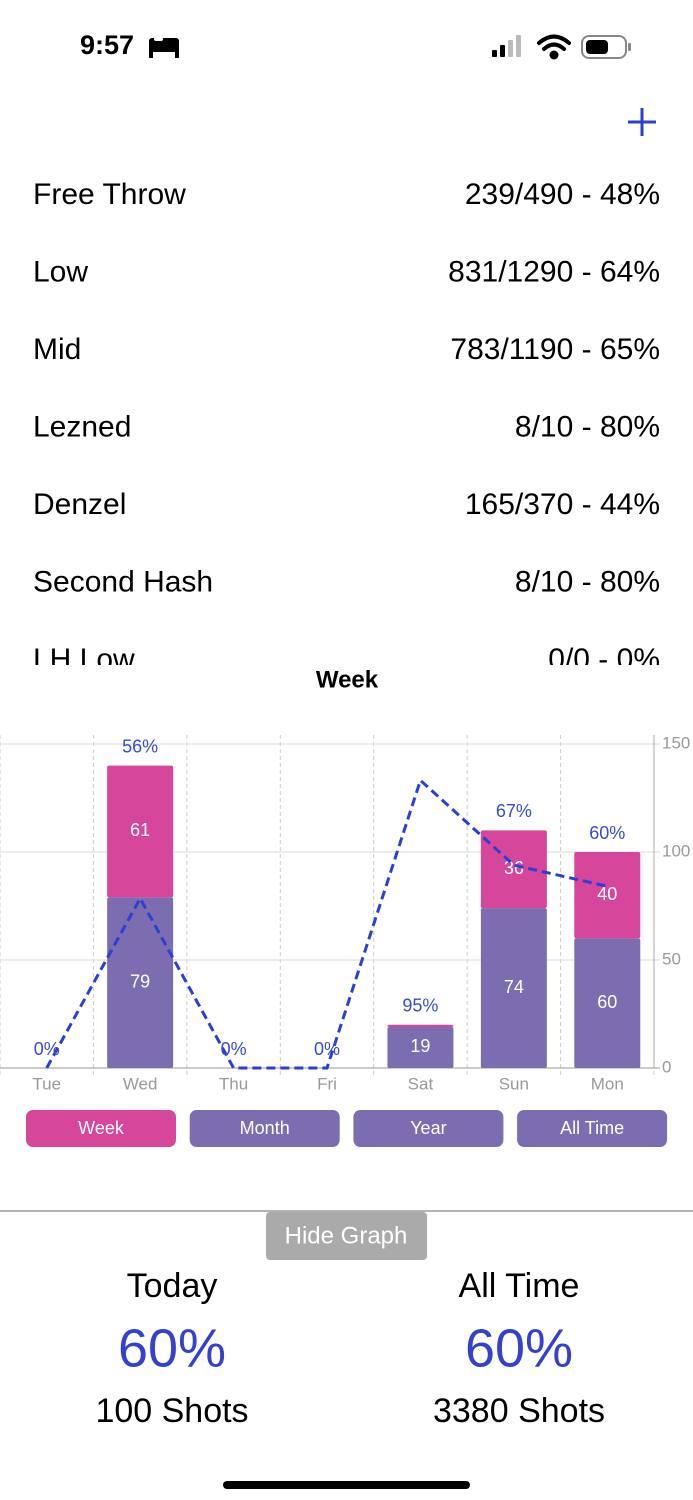  Describe the element at coordinates (171, 1411) in the screenshot. I see `summary-shots: 100 Shots` at that location.